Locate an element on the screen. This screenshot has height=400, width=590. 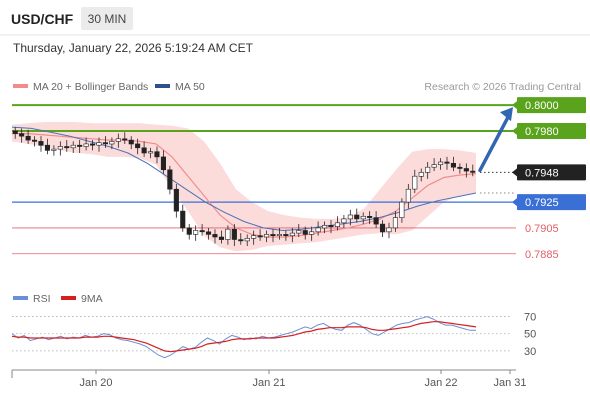
timeframe-badge: 30 MIN is located at coordinates (107, 18).